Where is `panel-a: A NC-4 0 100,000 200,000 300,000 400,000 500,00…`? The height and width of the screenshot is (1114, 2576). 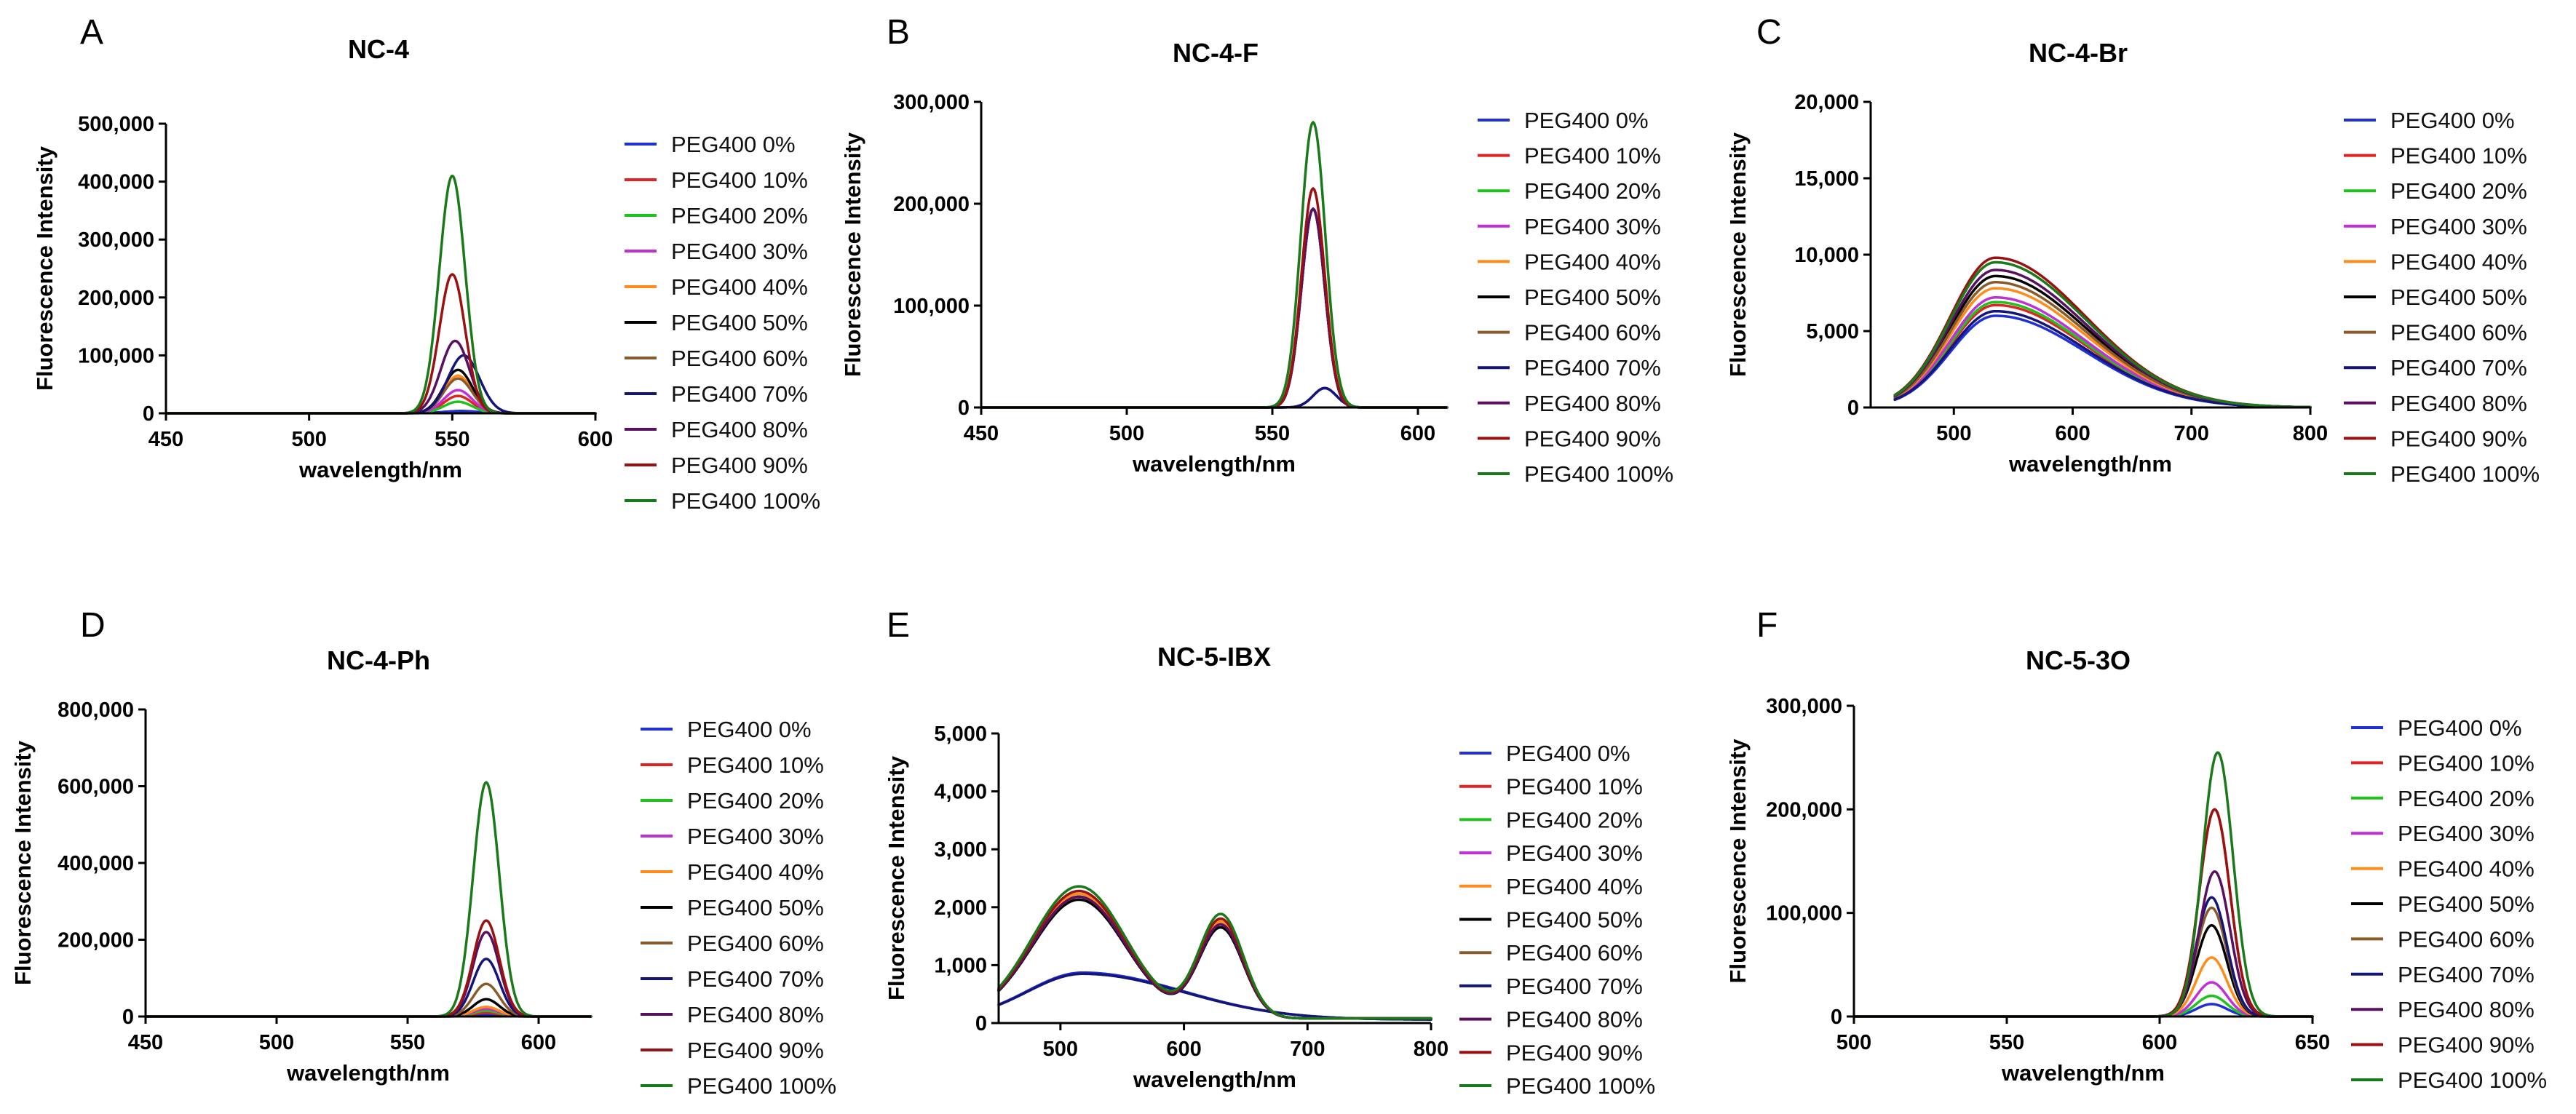
panel-a: A NC-4 0 100,000 200,000 300,000 400,000 500,00… is located at coordinates (426, 263).